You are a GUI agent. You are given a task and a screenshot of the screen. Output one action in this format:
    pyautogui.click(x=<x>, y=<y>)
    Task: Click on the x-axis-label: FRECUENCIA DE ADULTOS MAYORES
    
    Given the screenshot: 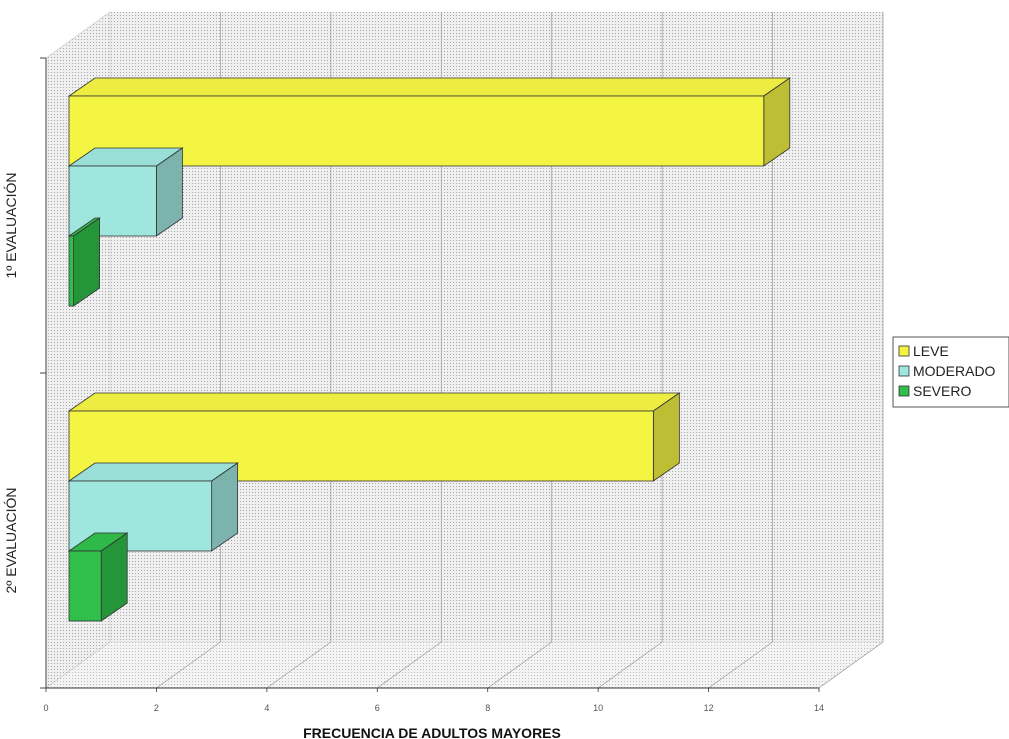 What is the action you would take?
    pyautogui.click(x=432, y=732)
    